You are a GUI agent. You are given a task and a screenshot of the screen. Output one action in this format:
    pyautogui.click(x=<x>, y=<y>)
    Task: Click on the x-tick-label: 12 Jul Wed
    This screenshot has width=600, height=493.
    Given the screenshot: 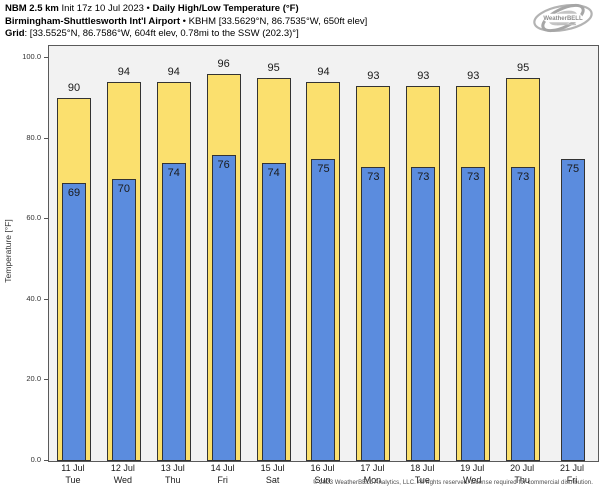 What is the action you would take?
    pyautogui.click(x=123, y=474)
    